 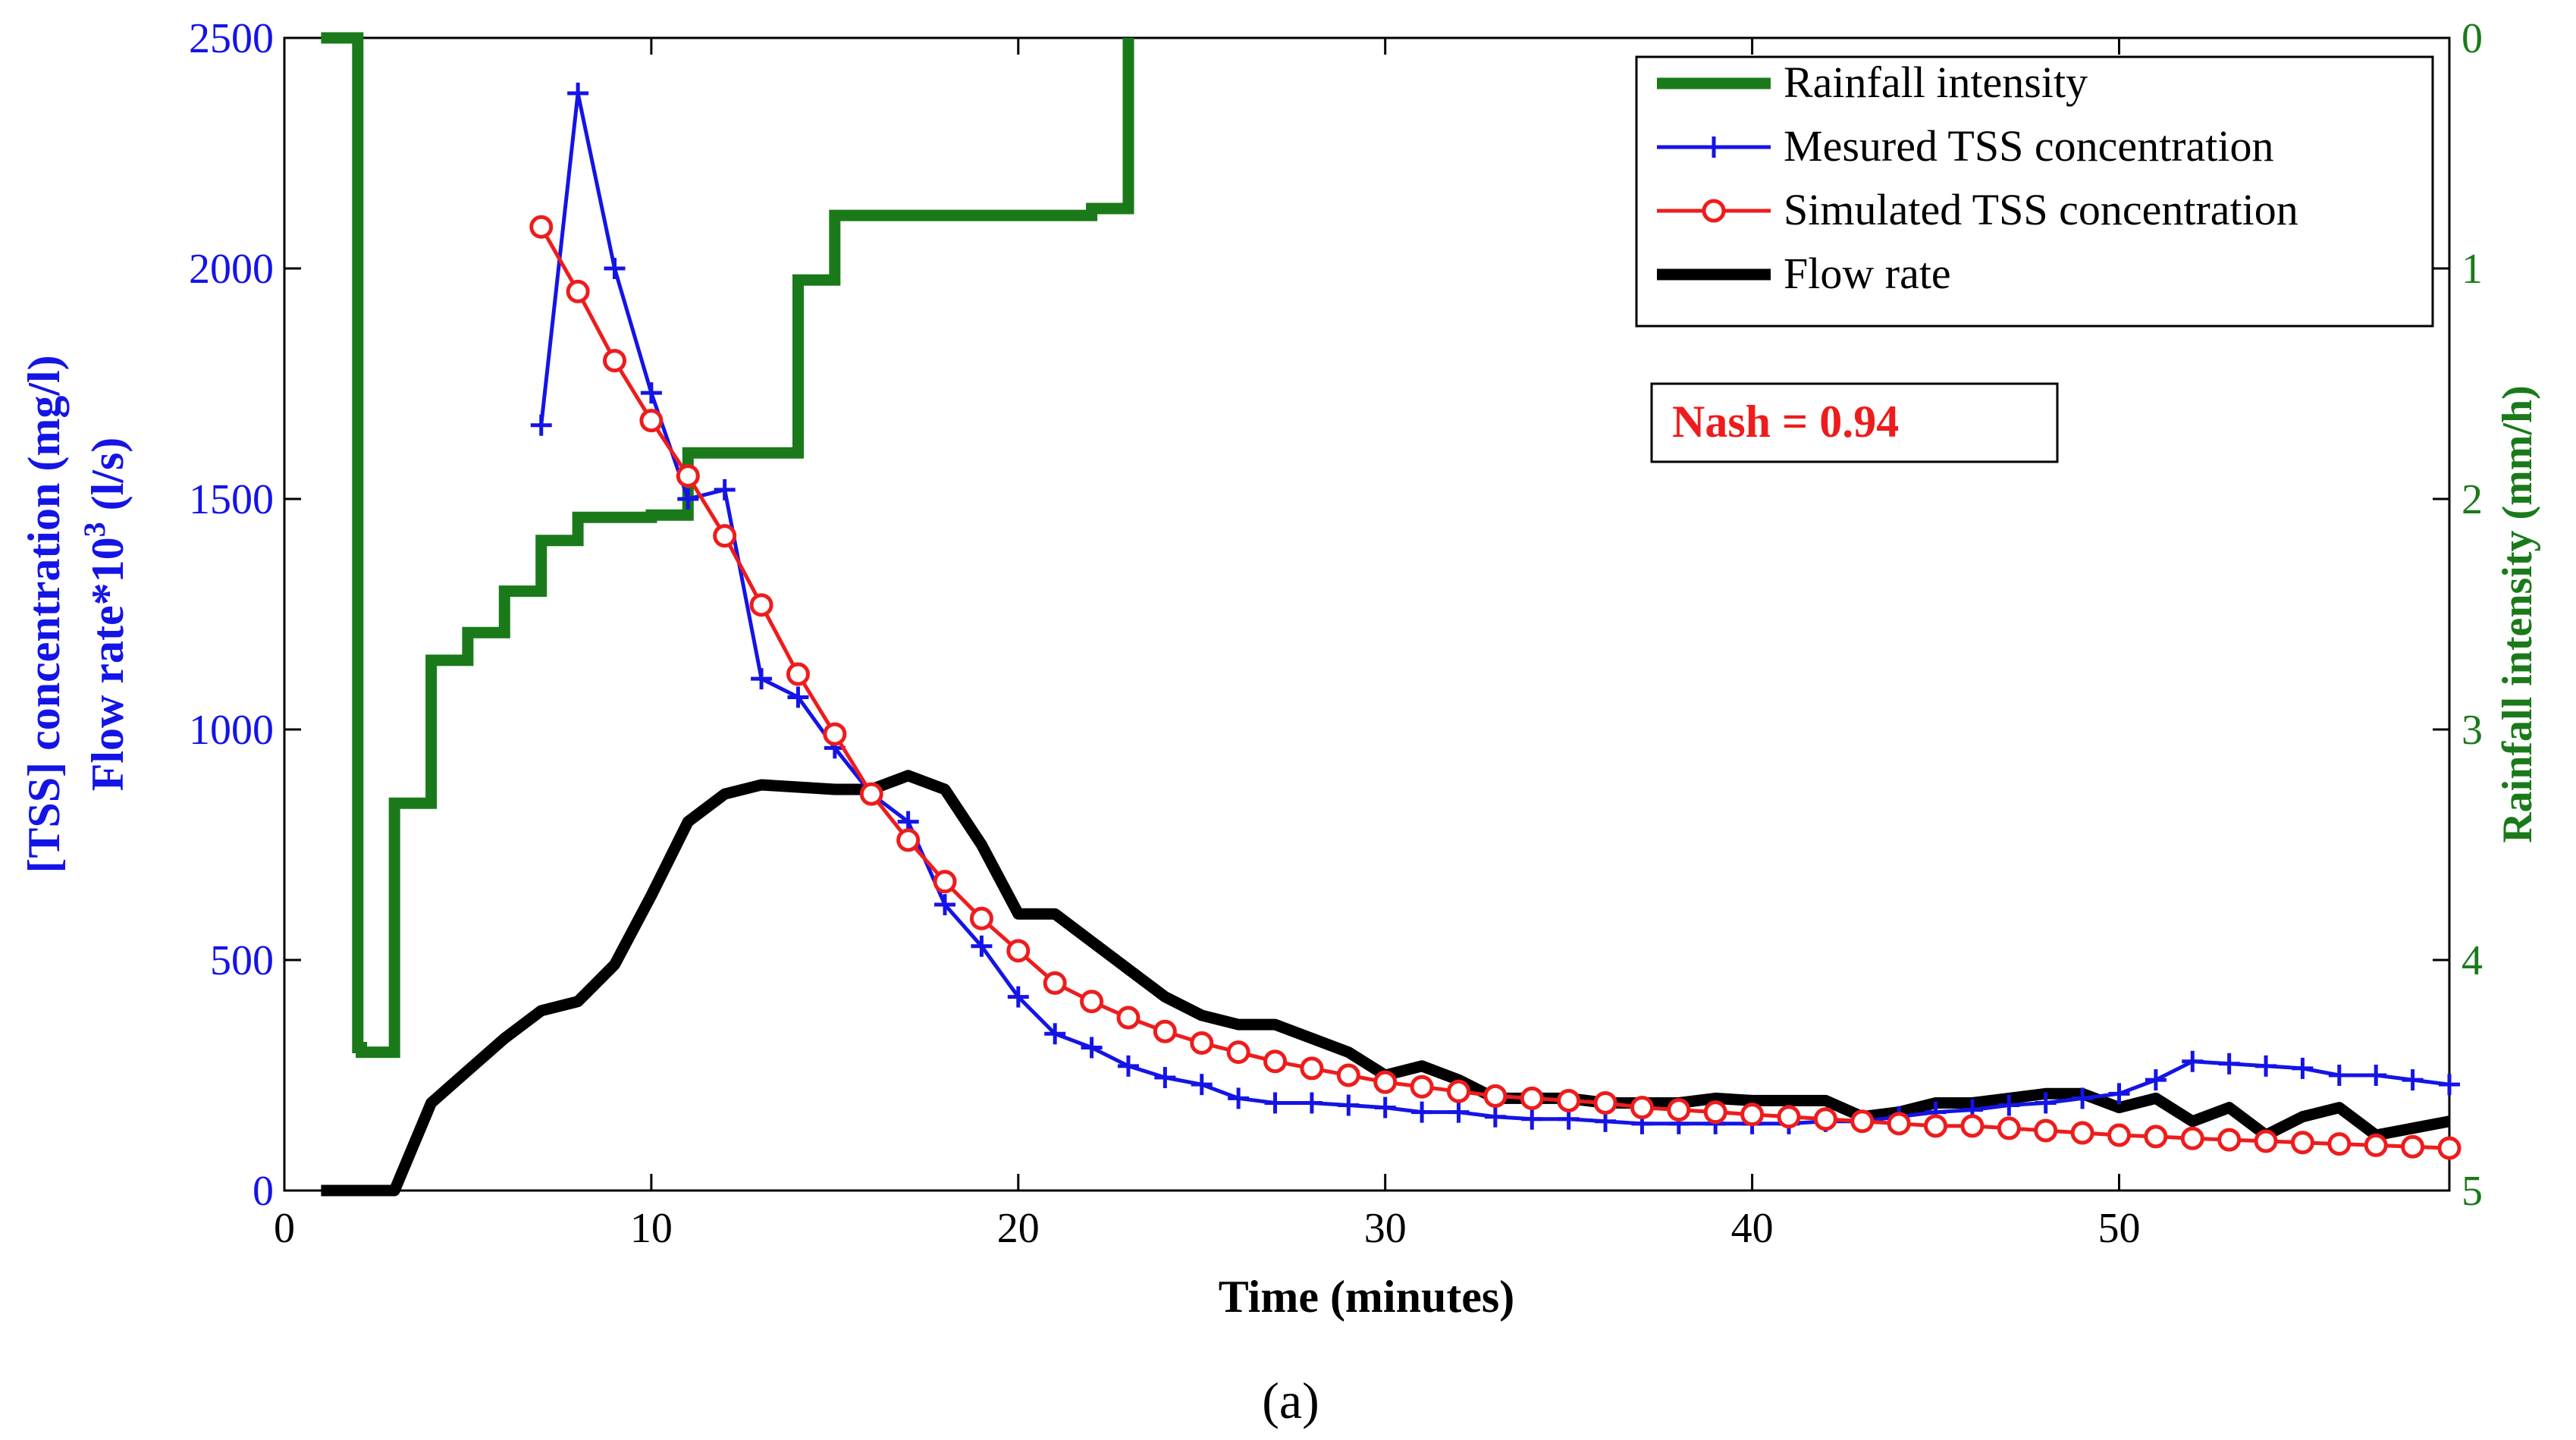 What do you see at coordinates (108, 480) in the screenshot?
I see `flow-label-unit: (l/s)` at bounding box center [108, 480].